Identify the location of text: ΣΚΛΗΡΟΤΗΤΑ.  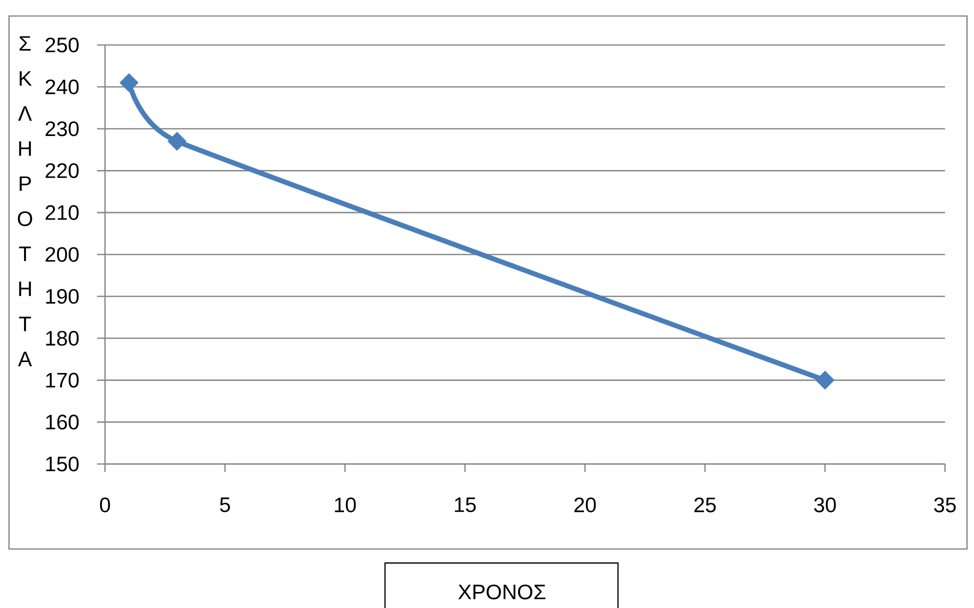
(25, 201).